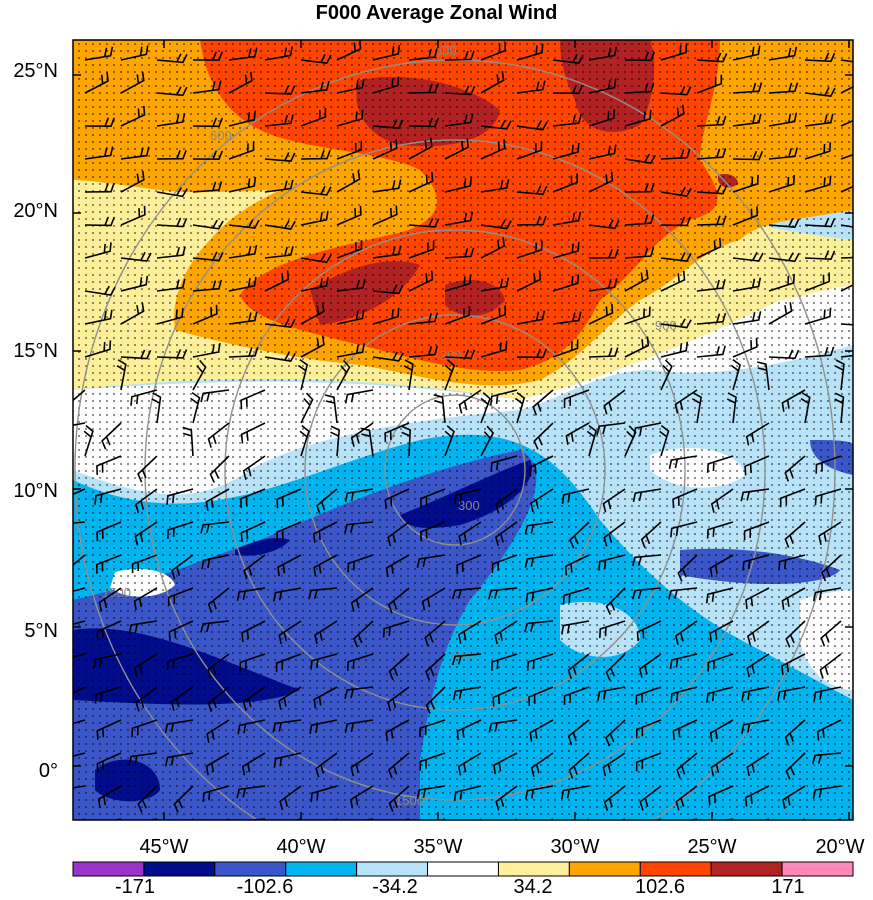 This screenshot has height=900, width=873. What do you see at coordinates (666, 325) in the screenshot?
I see `svg-text: 900` at bounding box center [666, 325].